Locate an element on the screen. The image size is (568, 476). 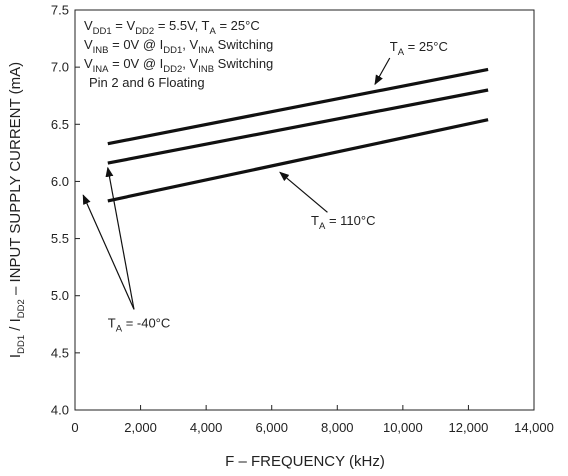
annotation-label-2: TA = 110°C is located at coordinates (343, 222).